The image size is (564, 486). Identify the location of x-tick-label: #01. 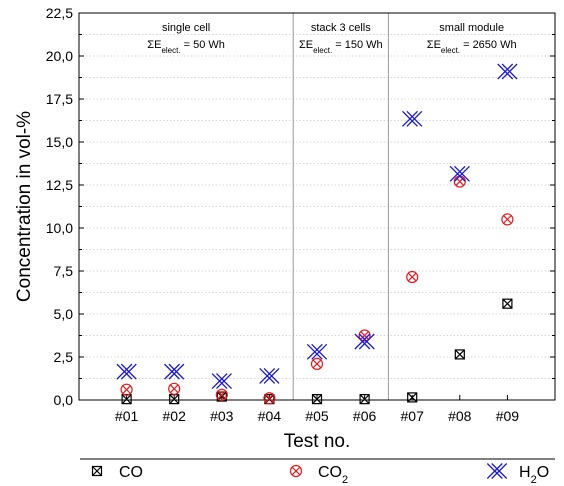
(127, 416).